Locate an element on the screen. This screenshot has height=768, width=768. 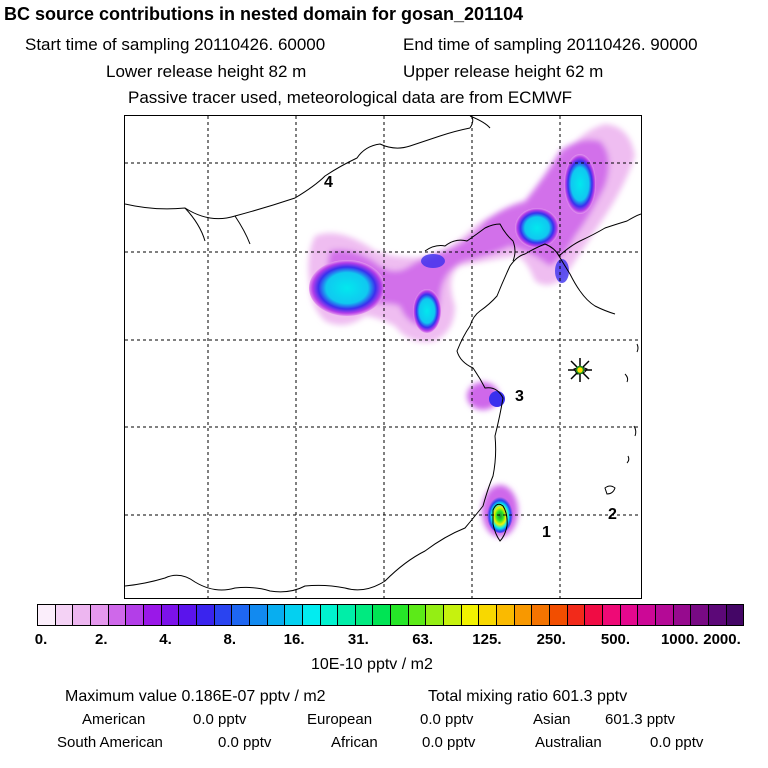
max-value-text: Maximum value 0.186E-07 pptv / m2 is located at coordinates (195, 696).